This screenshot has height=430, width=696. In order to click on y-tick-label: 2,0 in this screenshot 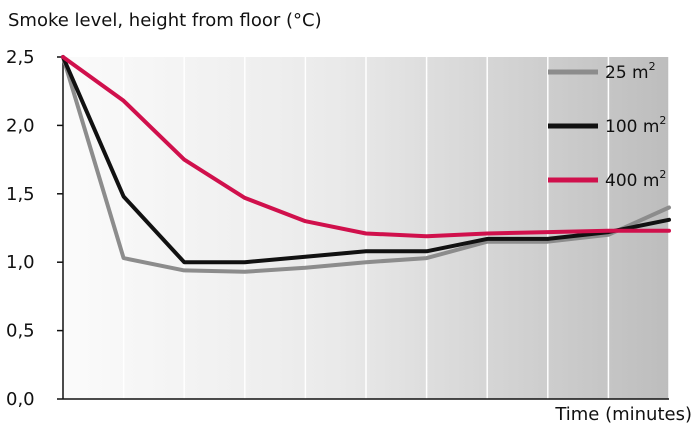, I will do `click(20, 125)`.